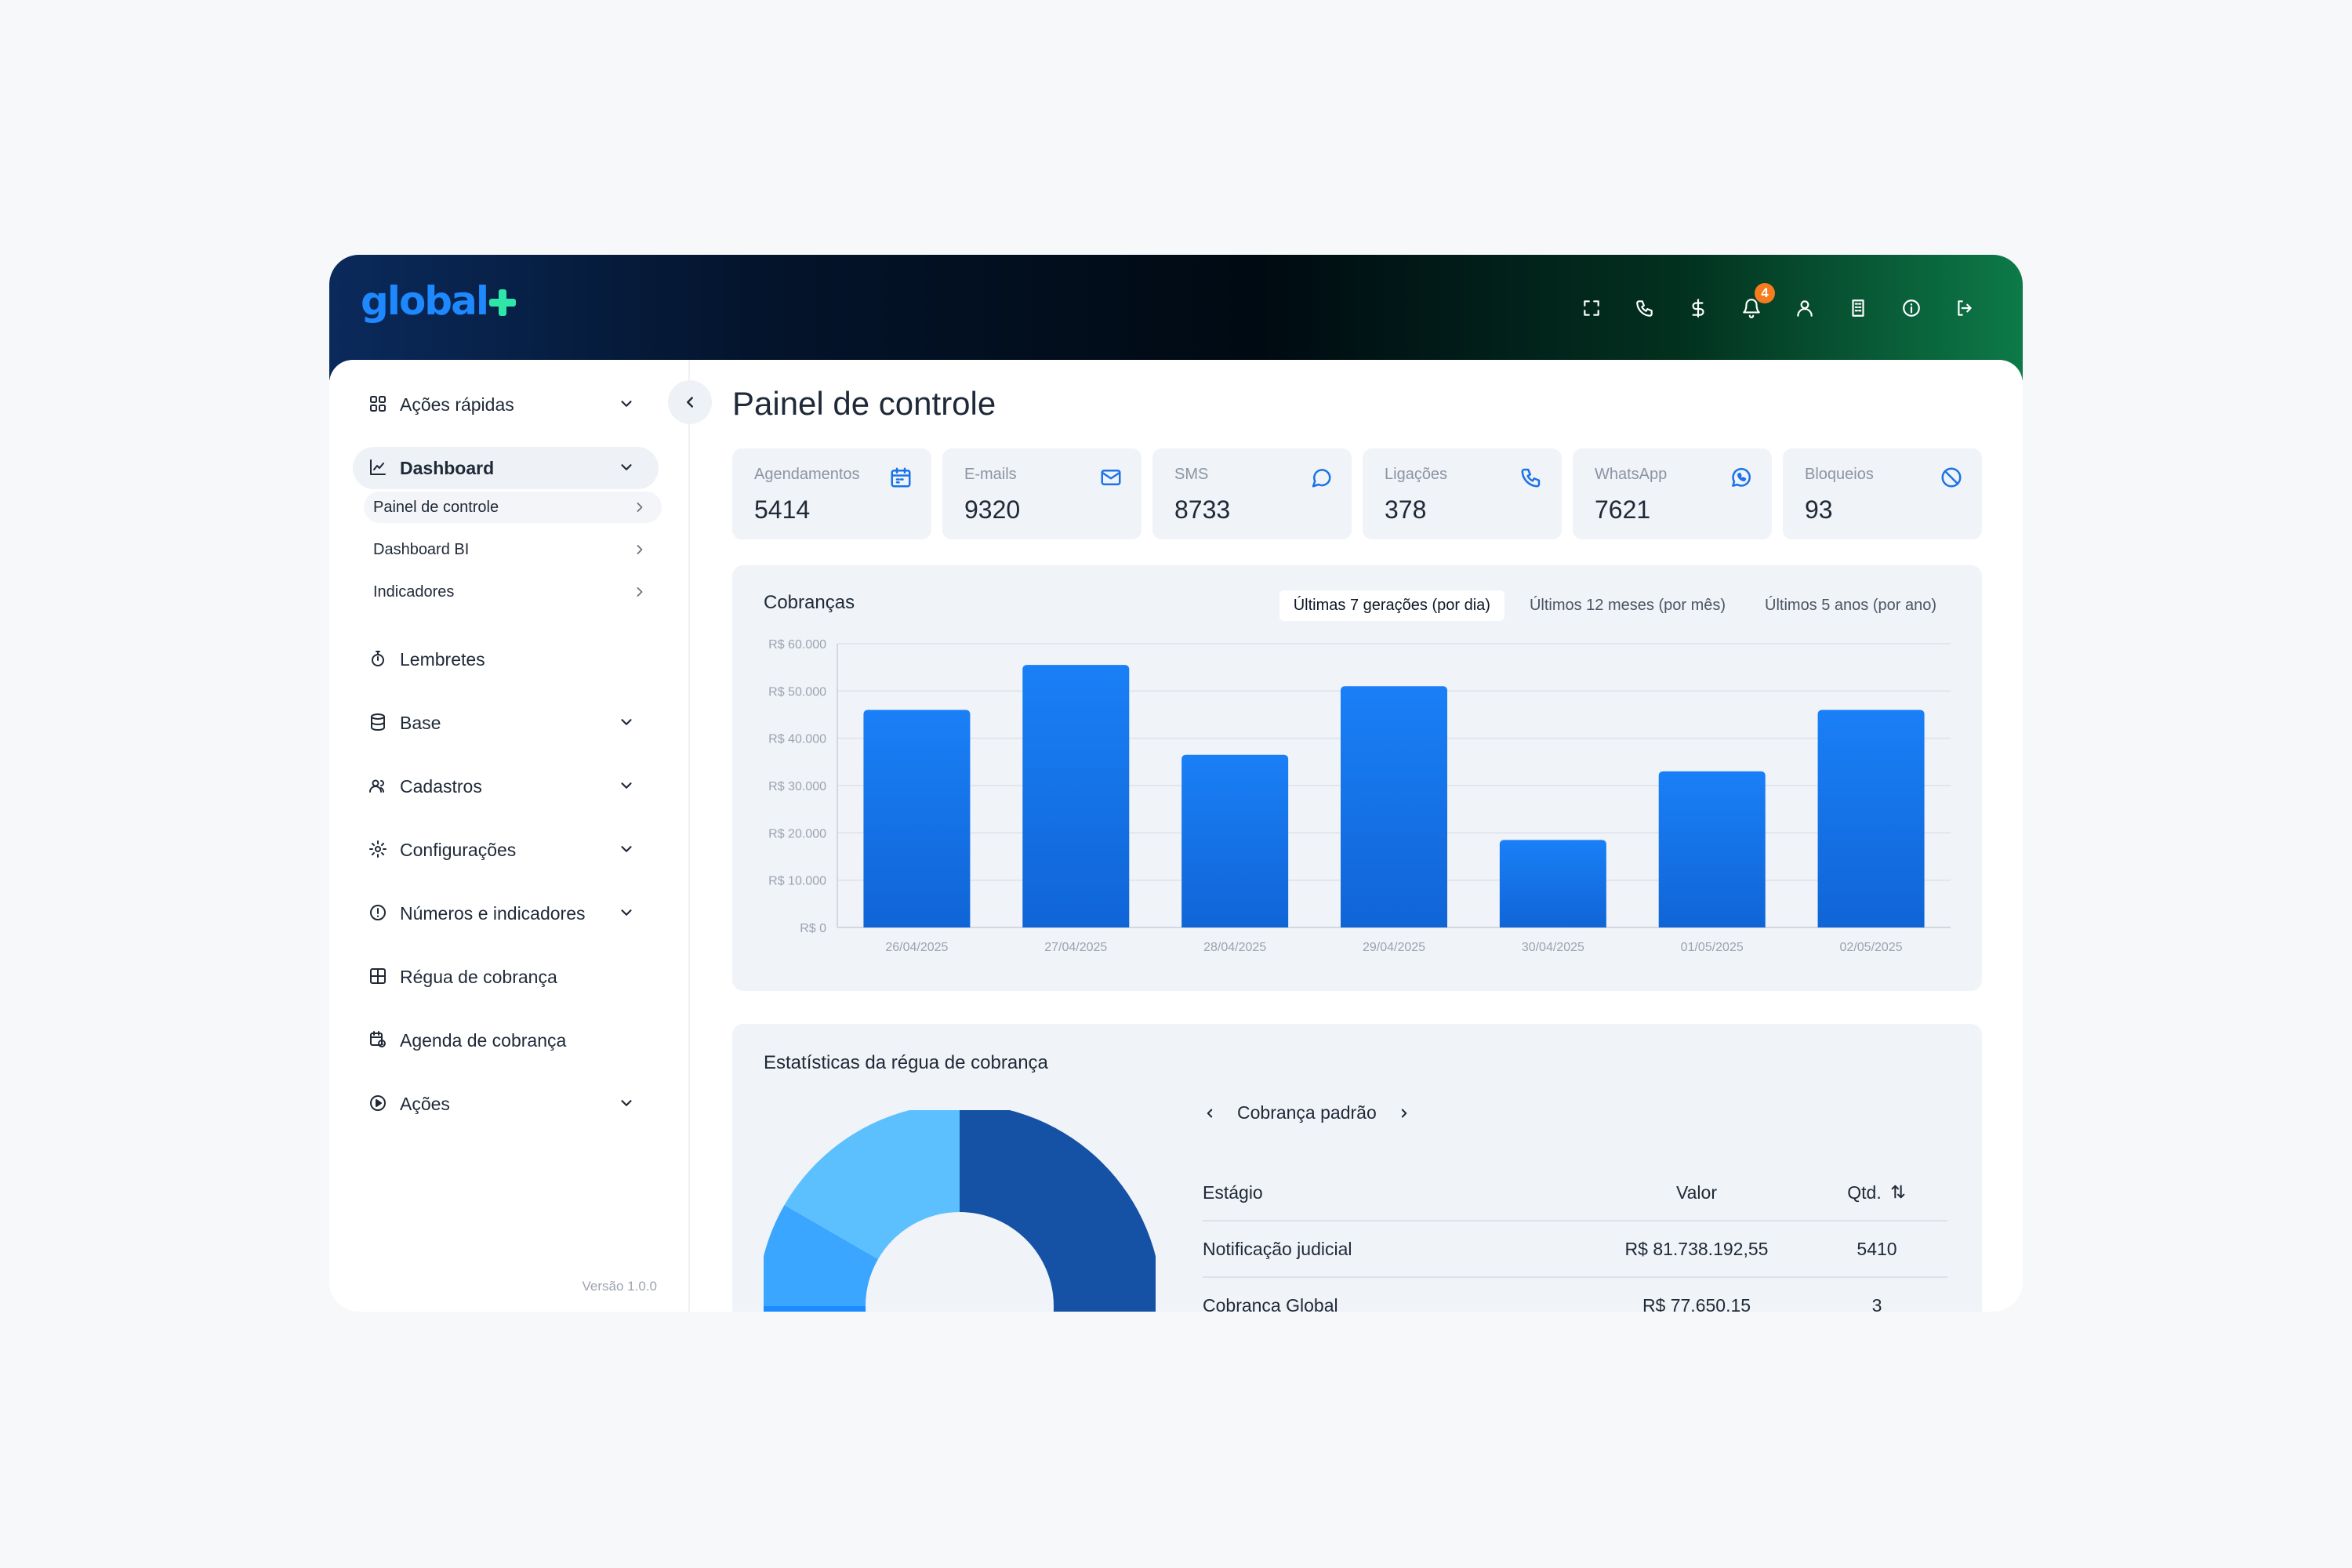 The image size is (2352, 1568). Describe the element at coordinates (1575, 1295) in the screenshot. I see `table-row: Cobrança Global R$ 77.650,15 3` at that location.